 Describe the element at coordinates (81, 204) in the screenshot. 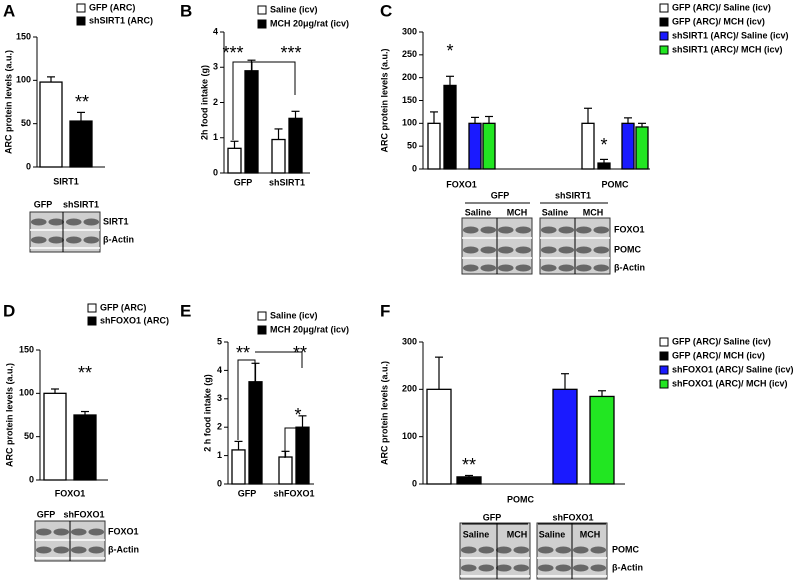

I see `blot-group: shSIRT1` at that location.